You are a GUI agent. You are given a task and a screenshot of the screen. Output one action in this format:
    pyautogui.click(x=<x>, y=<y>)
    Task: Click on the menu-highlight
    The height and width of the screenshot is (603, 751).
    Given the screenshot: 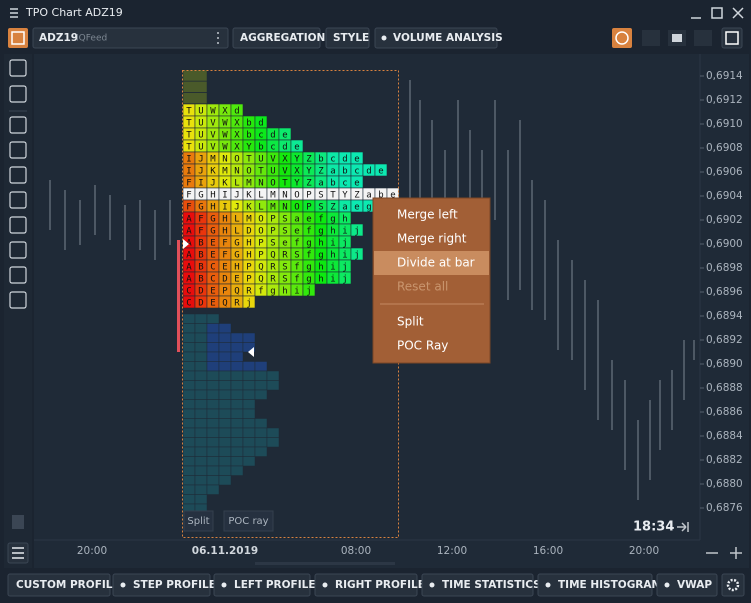 What is the action you would take?
    pyautogui.click(x=431, y=263)
    